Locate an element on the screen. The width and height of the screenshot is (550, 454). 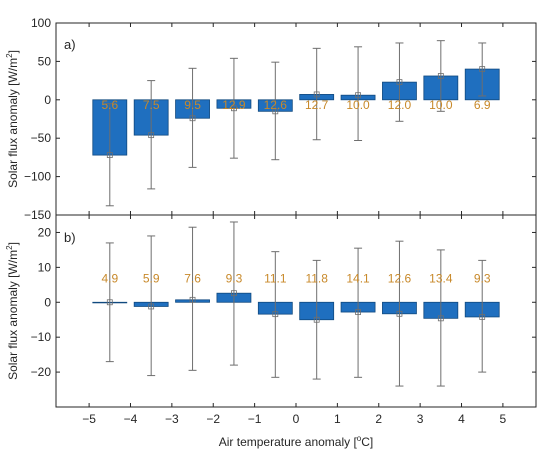
panel-a-ytick-label: −150 is located at coordinates (37, 215).